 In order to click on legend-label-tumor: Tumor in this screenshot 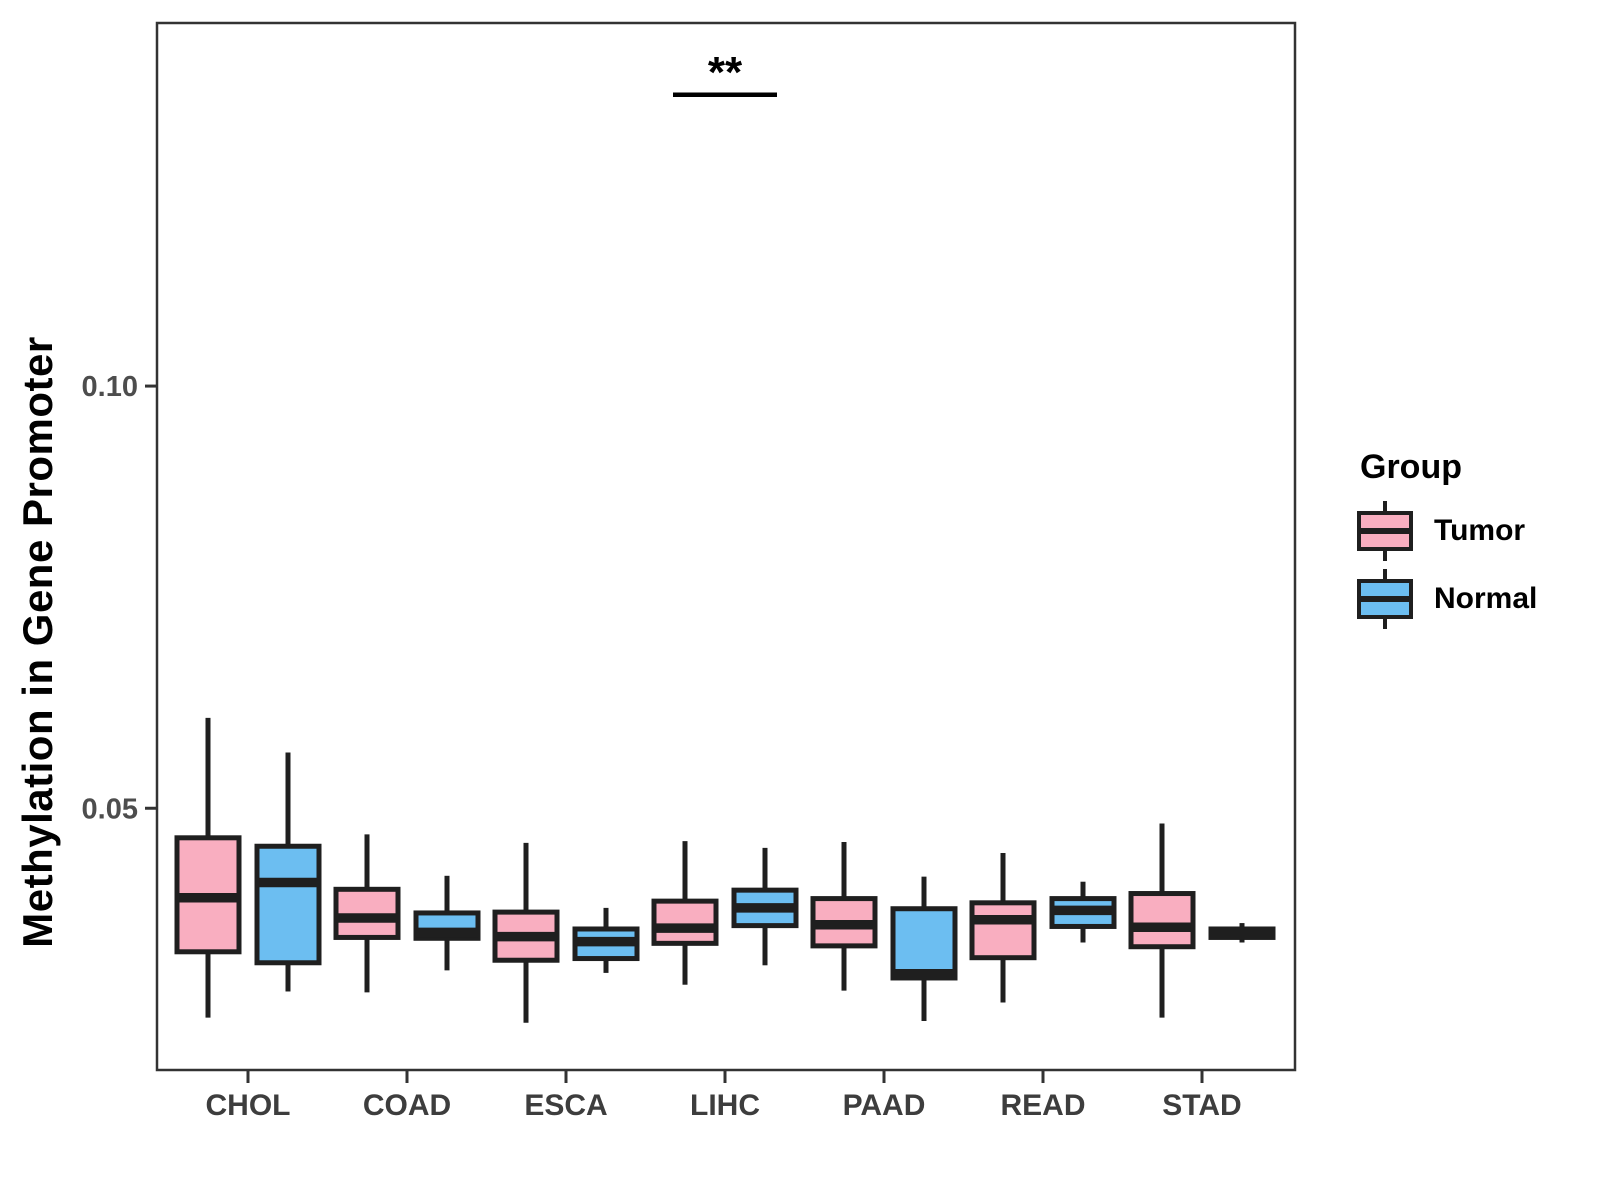, I will do `click(1480, 530)`.